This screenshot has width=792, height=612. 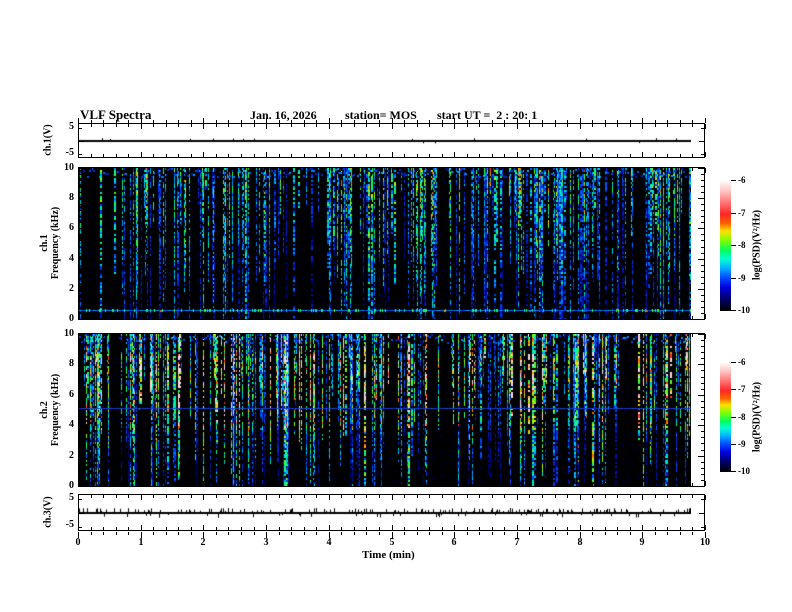 What do you see at coordinates (71, 318) in the screenshot?
I see `y-tick-label: 0` at bounding box center [71, 318].